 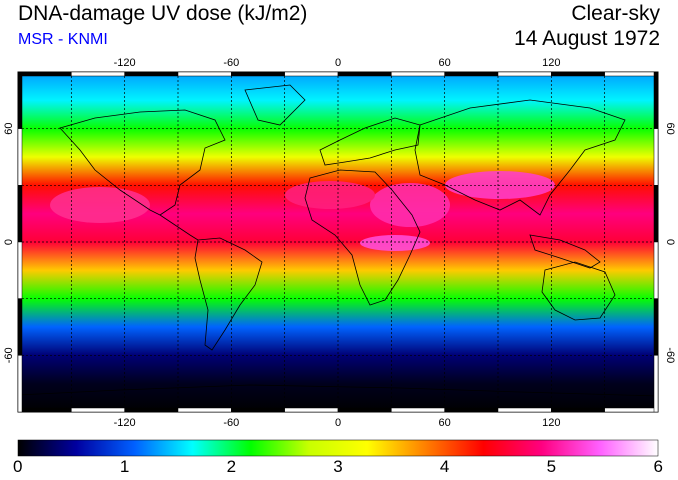 I want to click on coast-antarctica, so click(x=338, y=390).